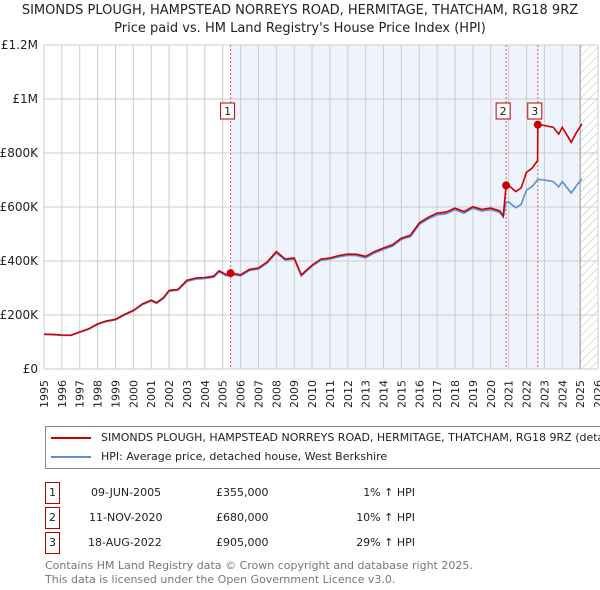 The height and width of the screenshot is (590, 600). I want to click on x-tick-label: 1995, so click(44, 394).